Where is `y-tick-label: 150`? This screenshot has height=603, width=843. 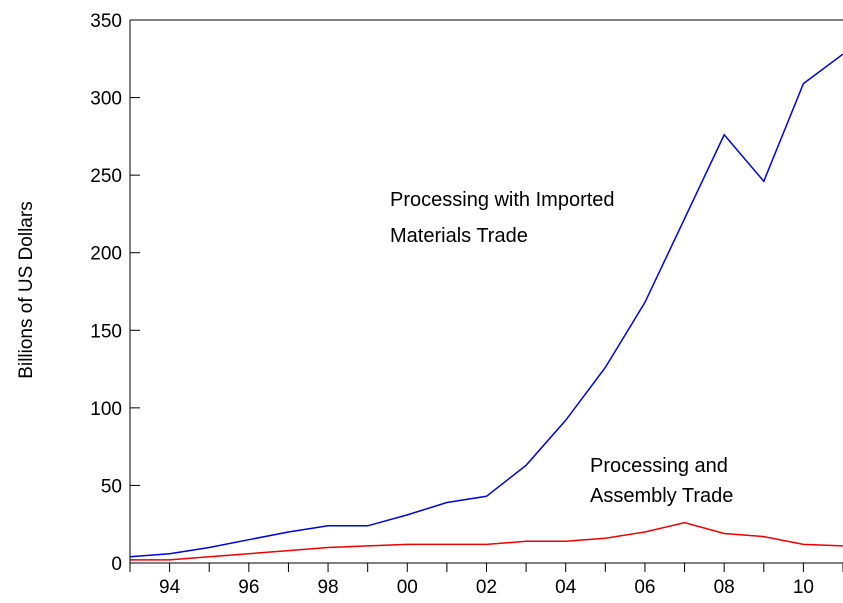
y-tick-label: 150 is located at coordinates (106, 331).